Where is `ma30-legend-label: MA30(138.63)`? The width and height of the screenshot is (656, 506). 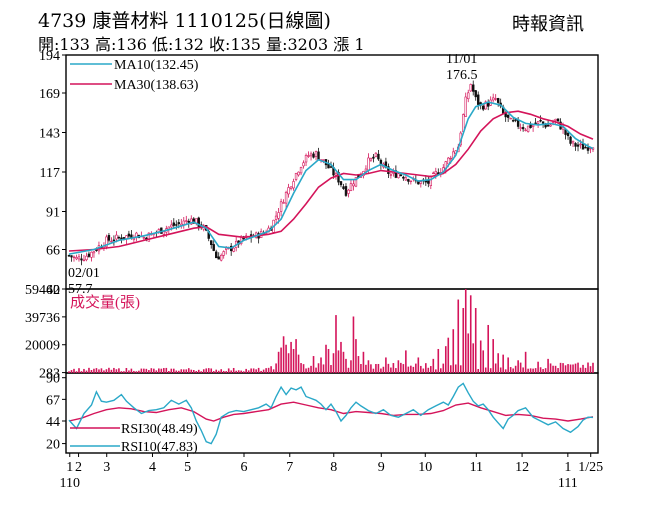 ma30-legend-label: MA30(138.63) is located at coordinates (156, 85).